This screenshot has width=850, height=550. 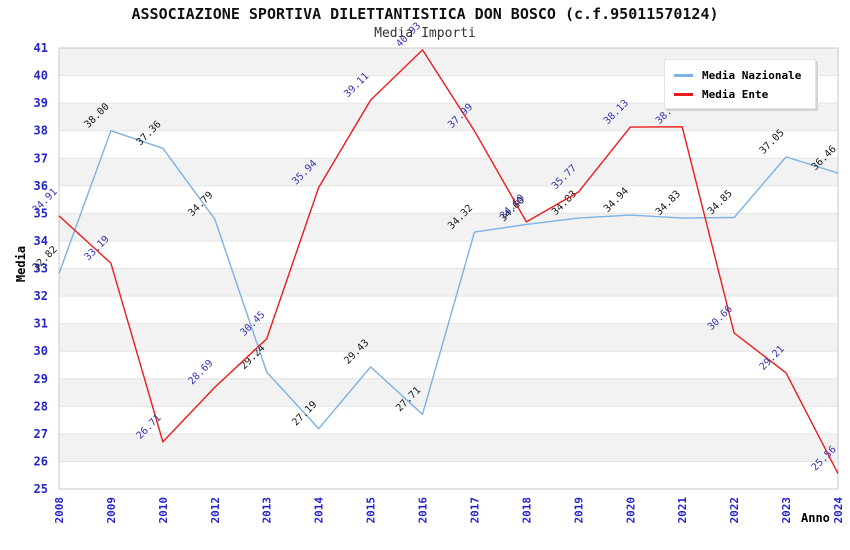 What do you see at coordinates (526, 510) in the screenshot?
I see `x-tick-label: 2018` at bounding box center [526, 510].